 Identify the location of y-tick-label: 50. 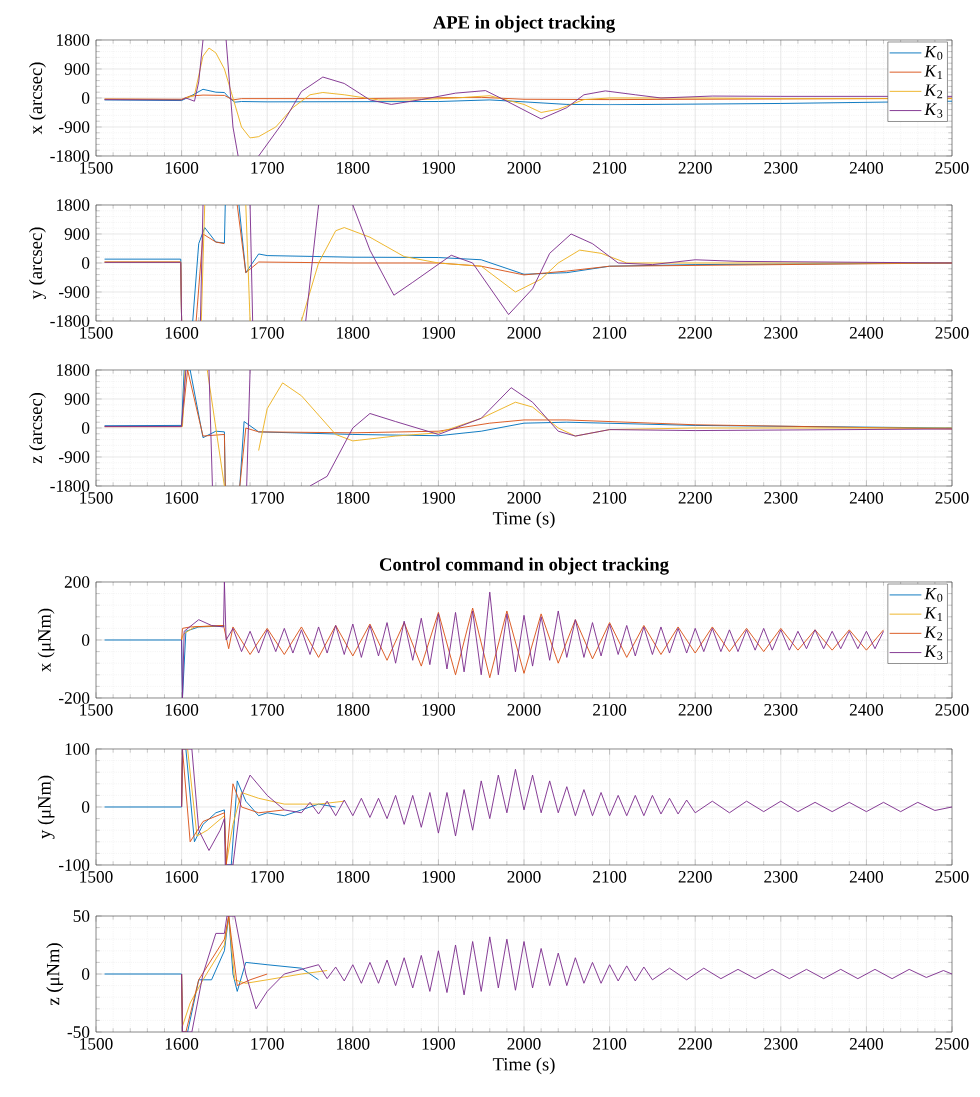
(81, 916).